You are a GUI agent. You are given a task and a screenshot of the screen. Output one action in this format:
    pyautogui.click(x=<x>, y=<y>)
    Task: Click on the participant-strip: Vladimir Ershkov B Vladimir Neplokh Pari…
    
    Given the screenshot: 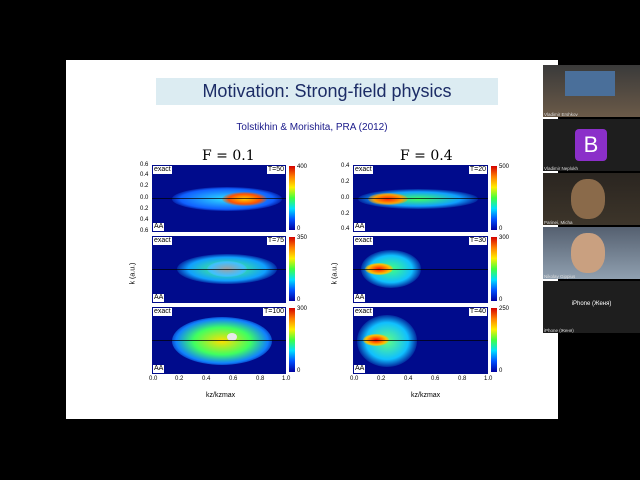 What is the action you would take?
    pyautogui.click(x=591, y=200)
    